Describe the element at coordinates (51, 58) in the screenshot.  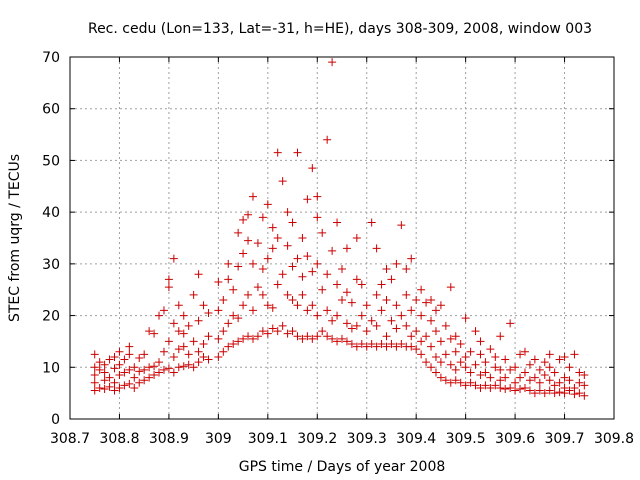
I see `y-tick-label: 70` at that location.